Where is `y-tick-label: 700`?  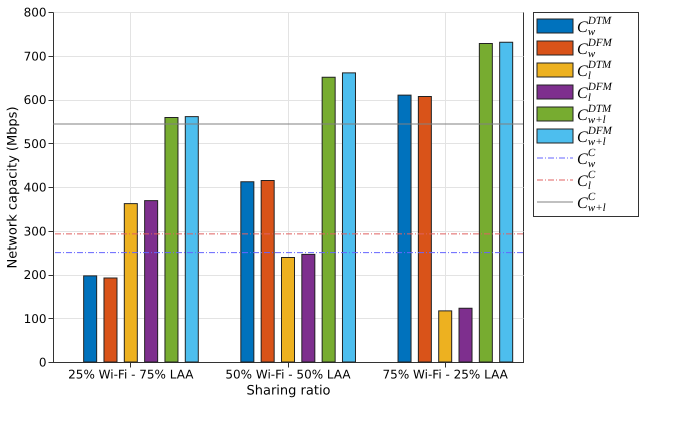
y-tick-label: 700 is located at coordinates (35, 56).